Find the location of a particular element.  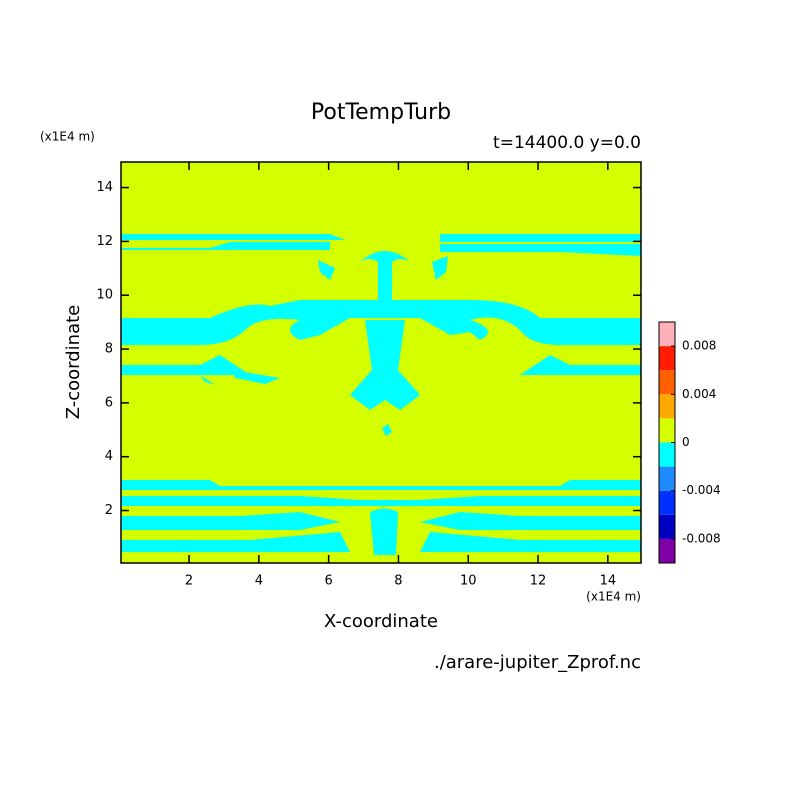

colorbar-tick-label: 0.004 is located at coordinates (699, 394).